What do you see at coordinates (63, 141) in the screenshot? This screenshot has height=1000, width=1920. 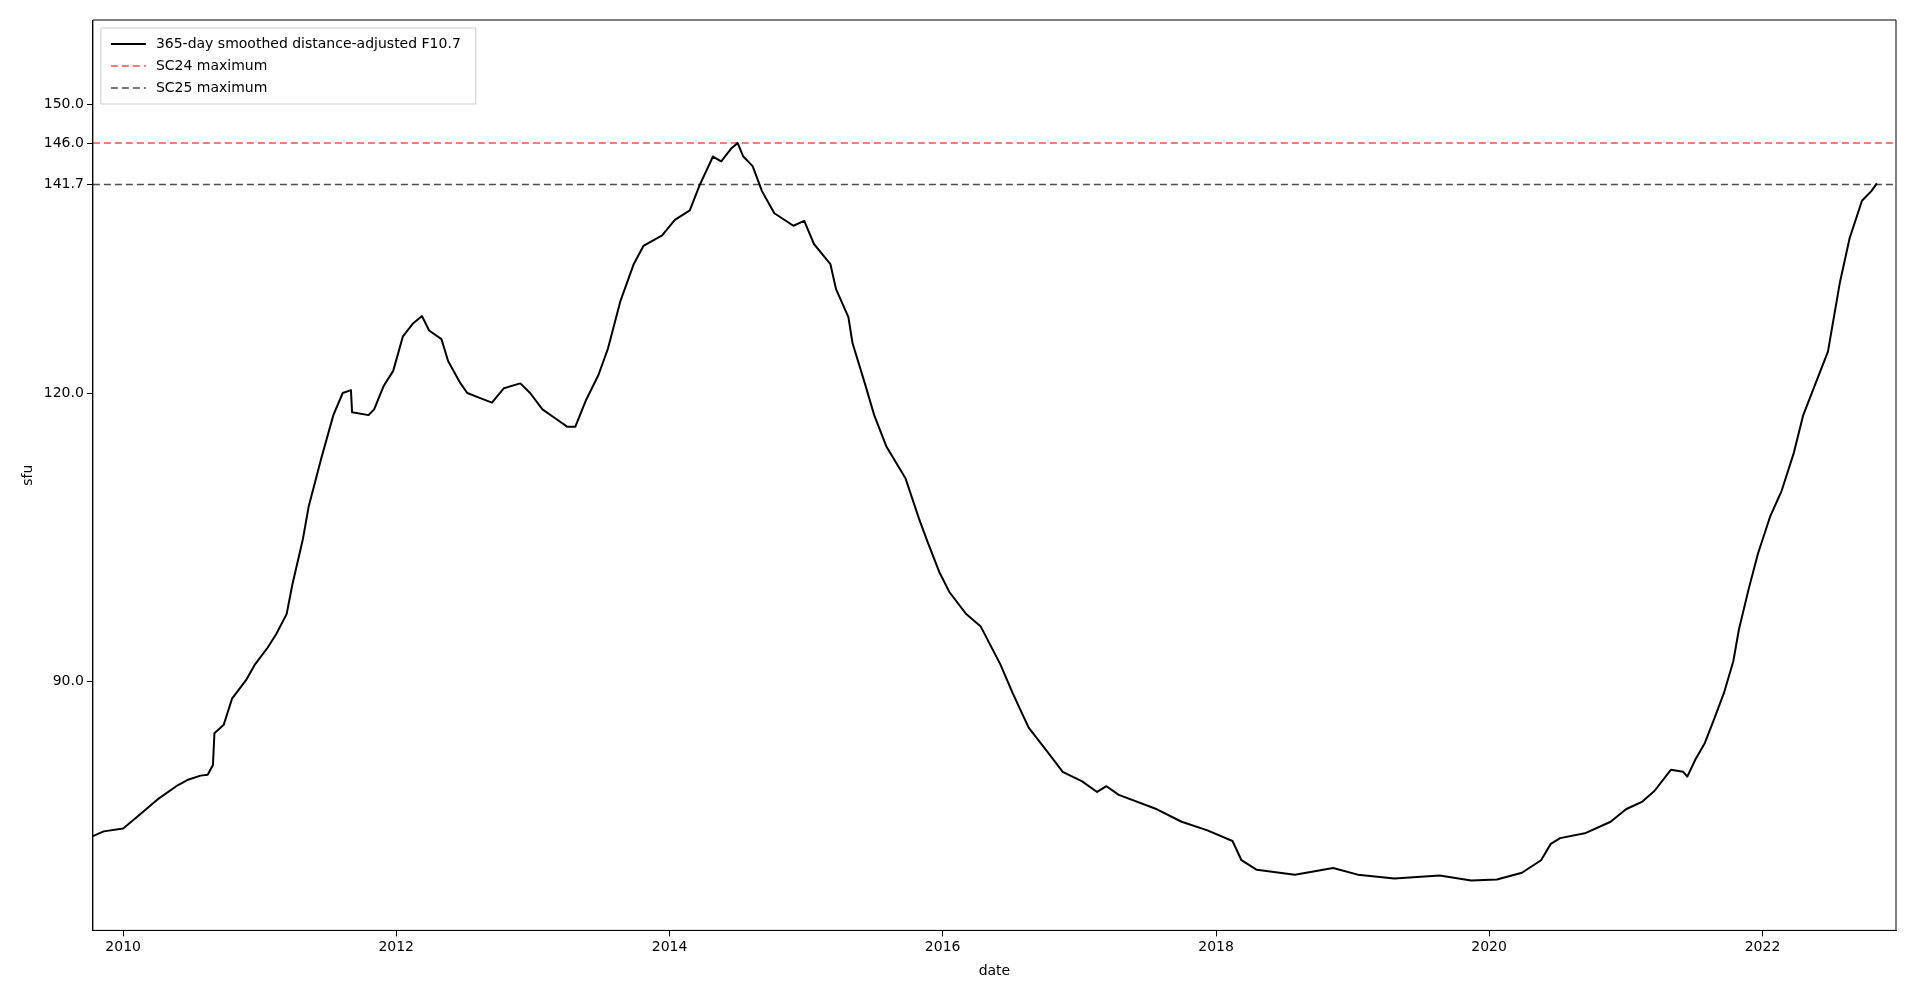 I see `y-tick-label: 146.0` at bounding box center [63, 141].